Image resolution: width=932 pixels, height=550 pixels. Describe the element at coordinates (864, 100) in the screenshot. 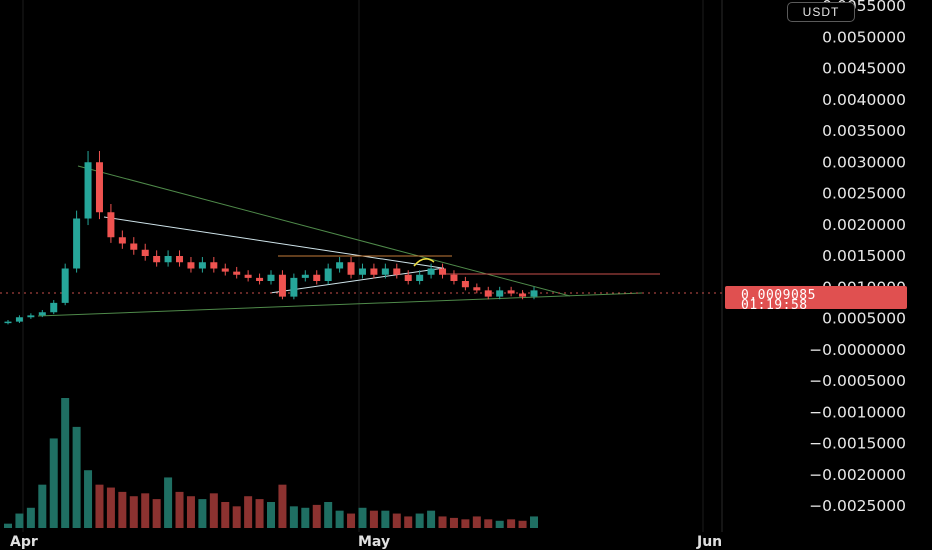

I see `y-tick-label: 0.0040000` at that location.